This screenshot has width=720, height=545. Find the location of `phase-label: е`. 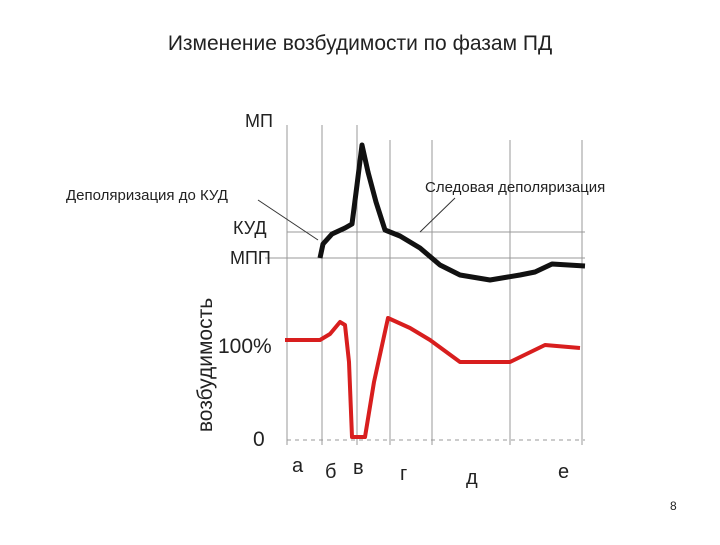

phase-label: е is located at coordinates (563, 472).